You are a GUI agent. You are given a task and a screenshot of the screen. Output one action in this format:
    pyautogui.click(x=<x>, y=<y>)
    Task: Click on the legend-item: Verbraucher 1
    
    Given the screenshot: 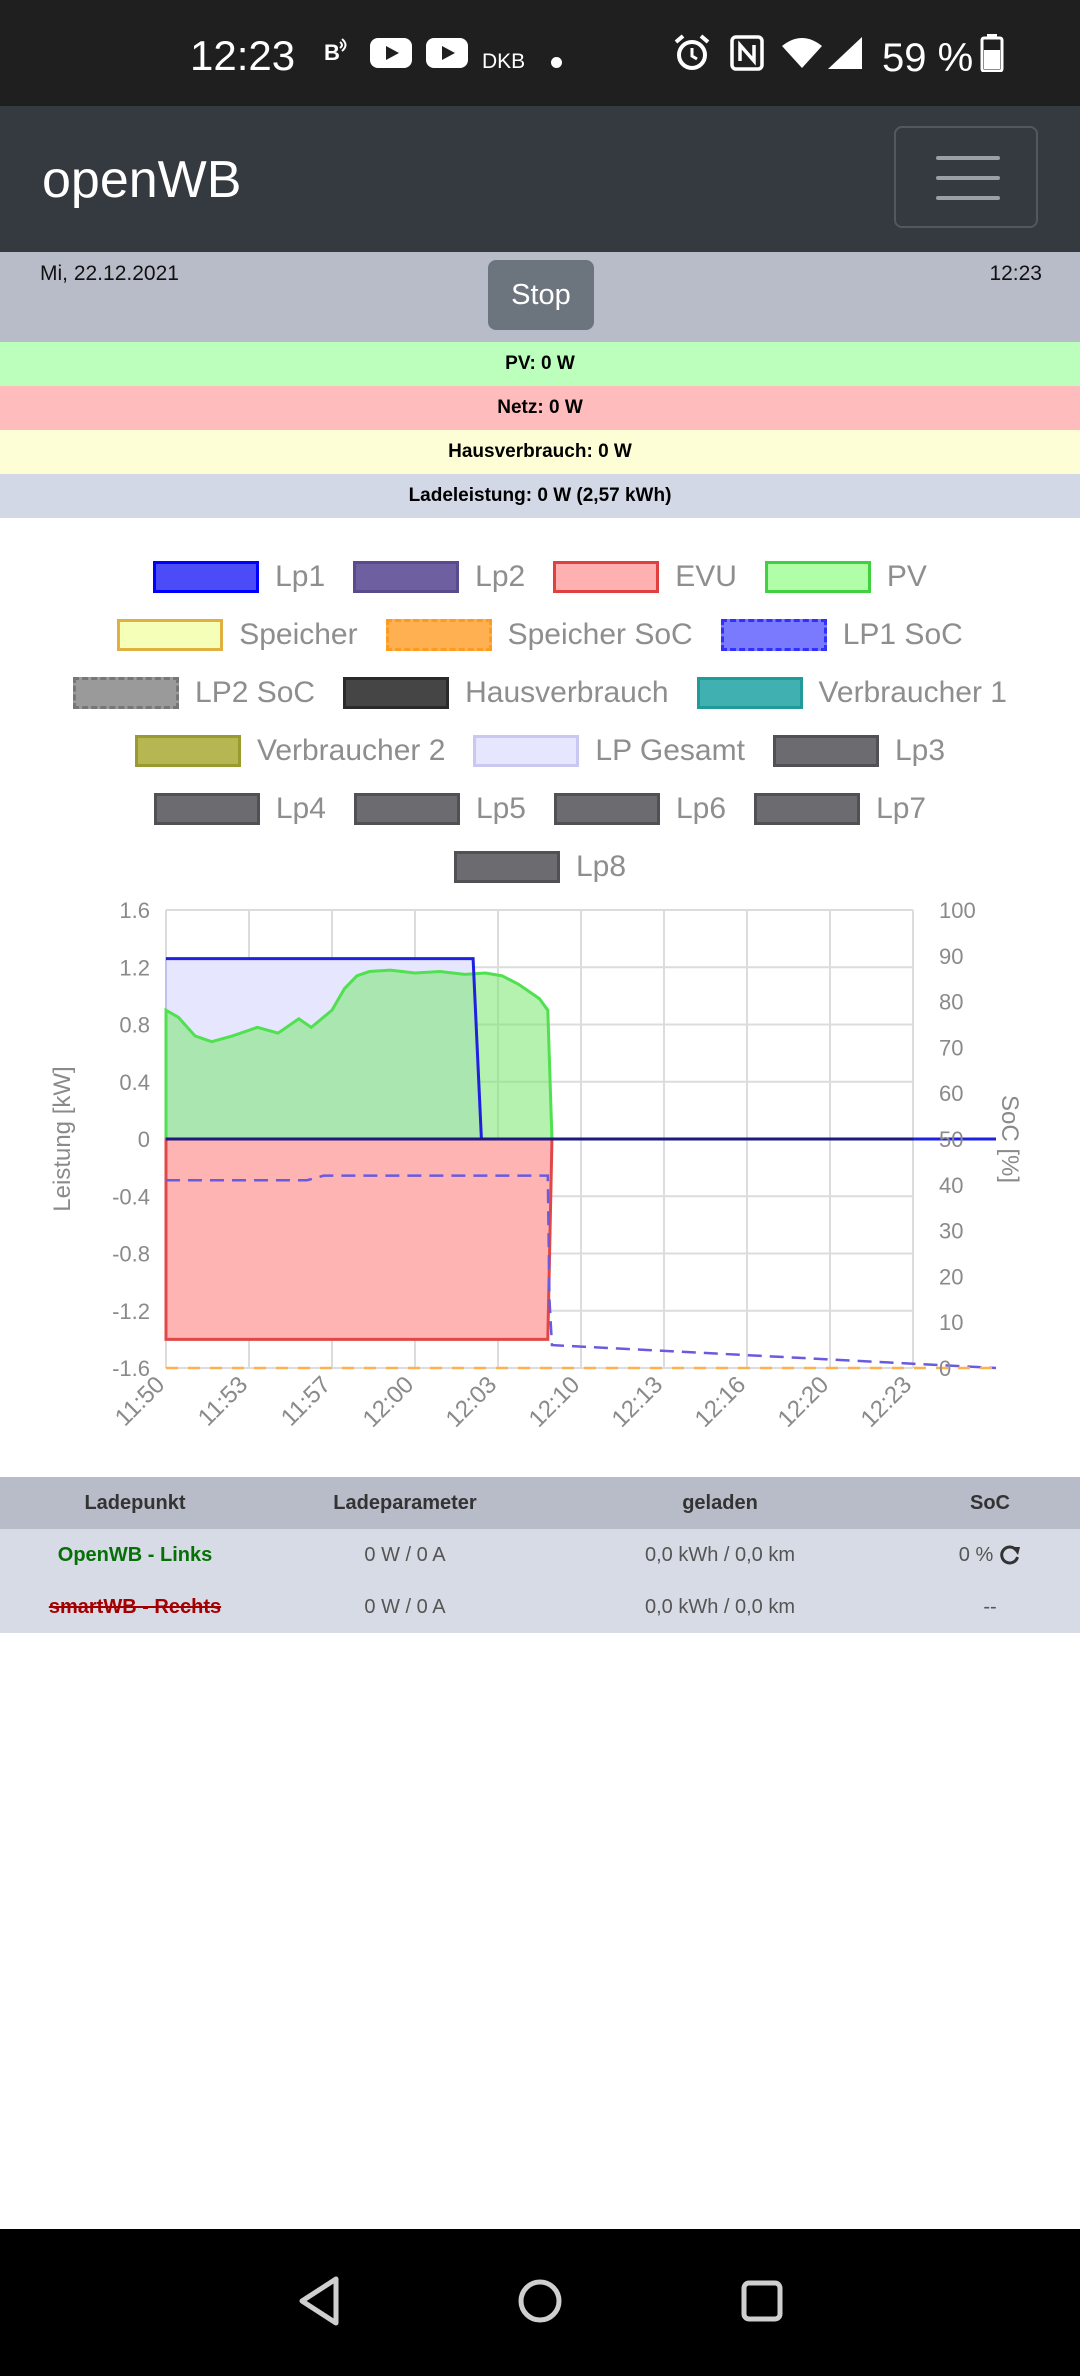 What is the action you would take?
    pyautogui.click(x=851, y=693)
    